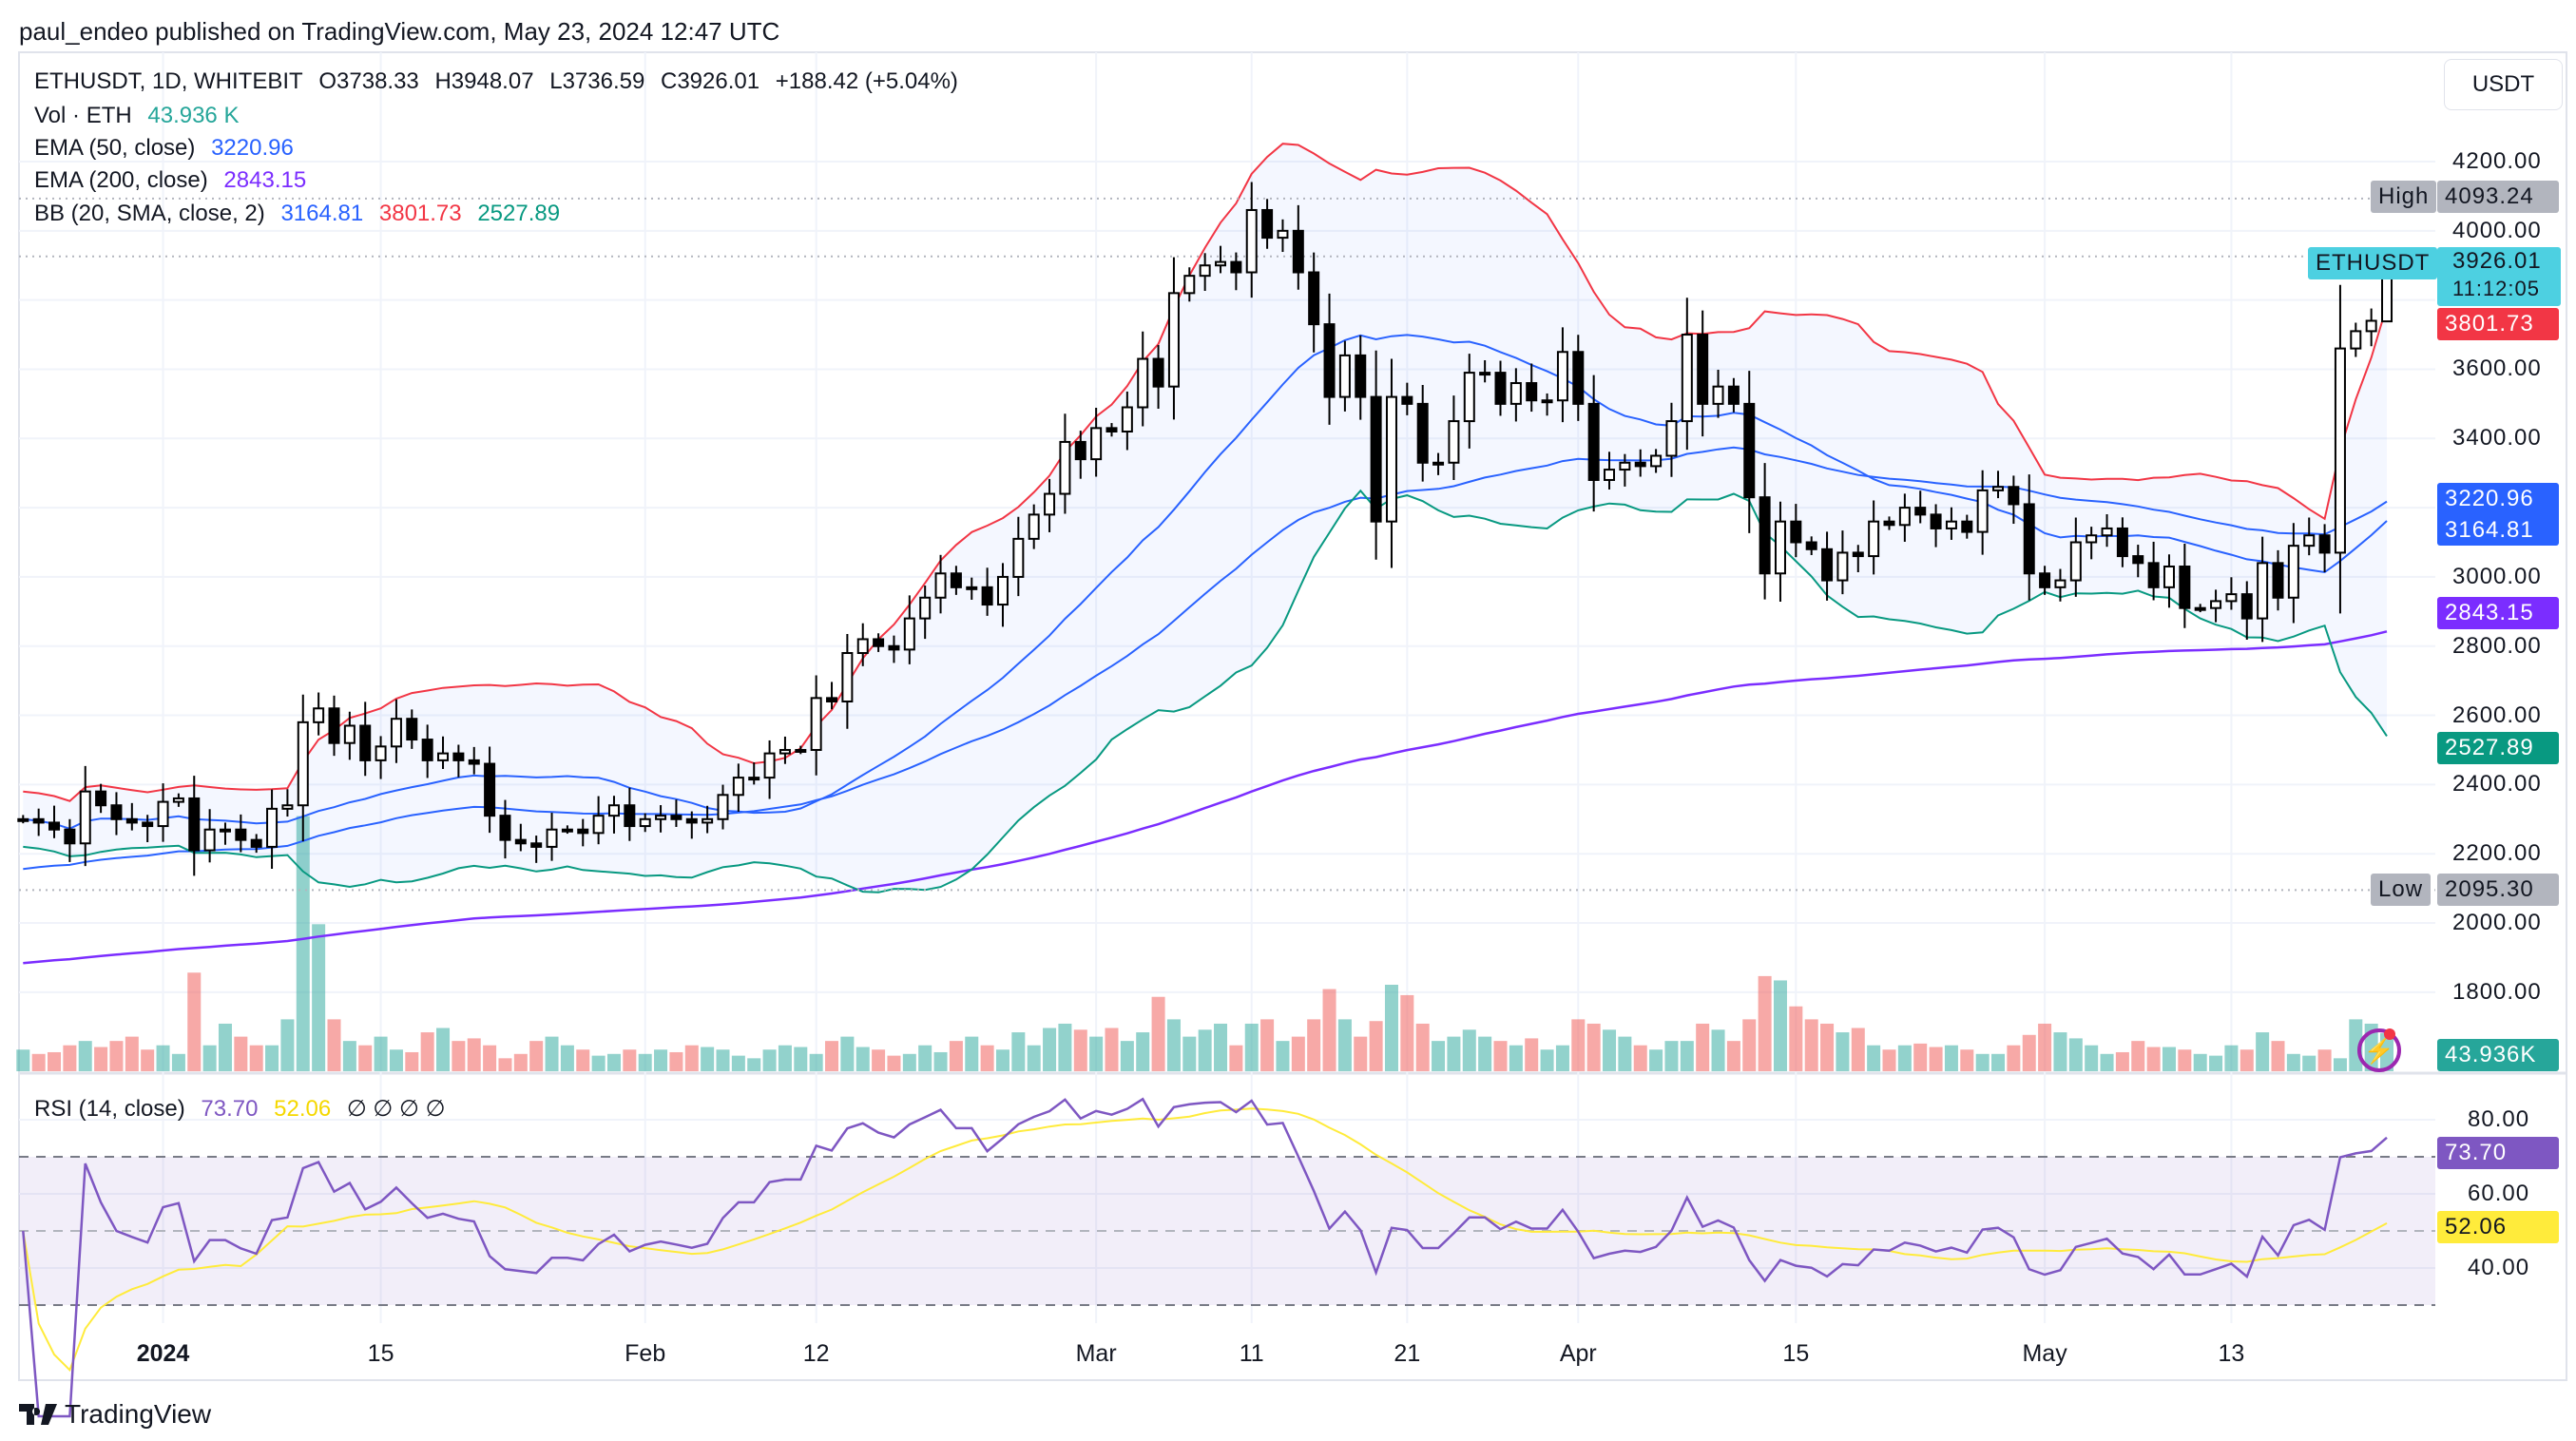 The width and height of the screenshot is (2576, 1441). What do you see at coordinates (2498, 1055) in the screenshot?
I see `volume-tag: 43.936K` at bounding box center [2498, 1055].